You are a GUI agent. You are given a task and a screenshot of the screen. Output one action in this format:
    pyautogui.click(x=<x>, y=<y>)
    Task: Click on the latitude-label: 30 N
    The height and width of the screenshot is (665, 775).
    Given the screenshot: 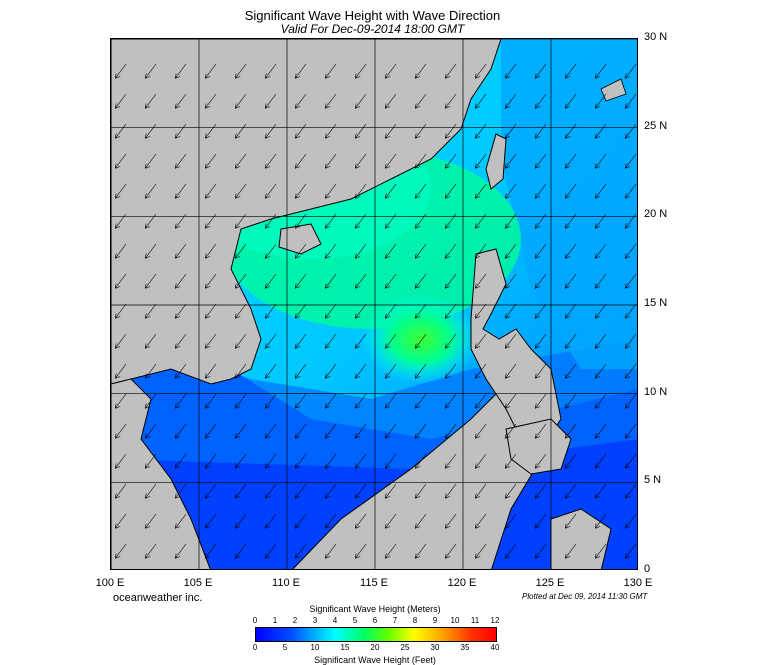 What is the action you would take?
    pyautogui.click(x=656, y=37)
    